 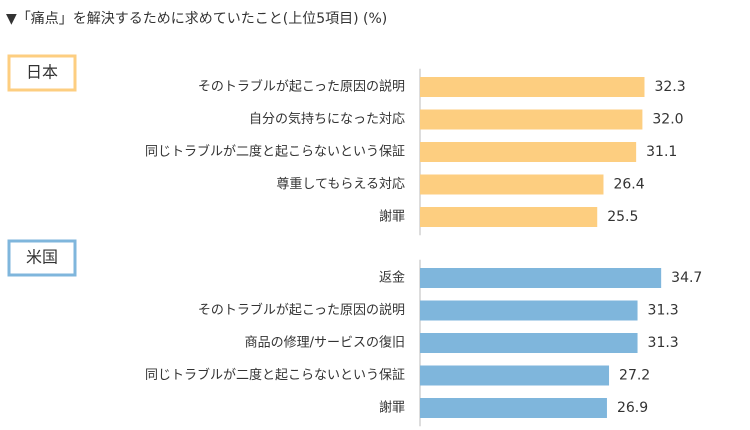 I want to click on value-label: 25.5, so click(x=622, y=217).